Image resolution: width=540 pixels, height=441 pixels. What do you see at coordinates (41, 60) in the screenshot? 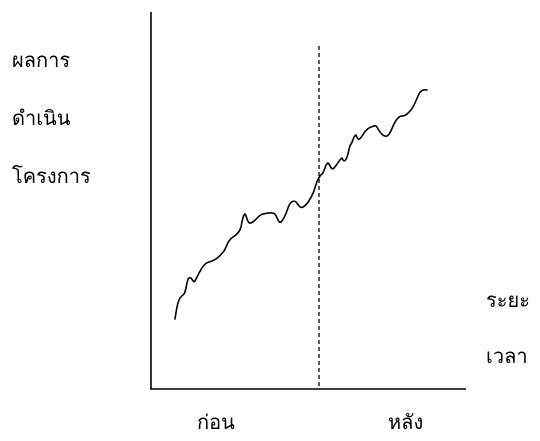
I see `y-axis-label-line-1: ผลการ` at bounding box center [41, 60].